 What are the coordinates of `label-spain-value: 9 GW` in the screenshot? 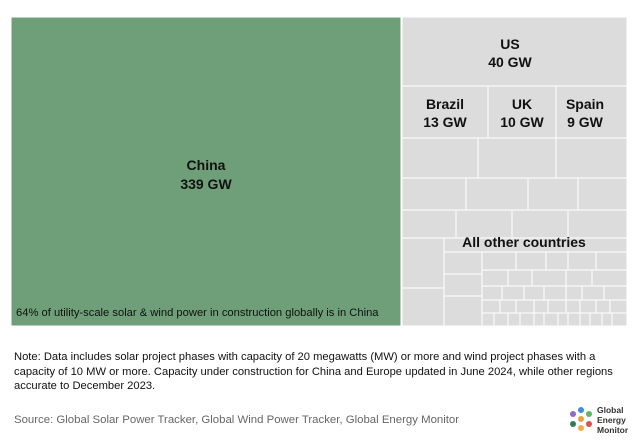 It's located at (585, 122).